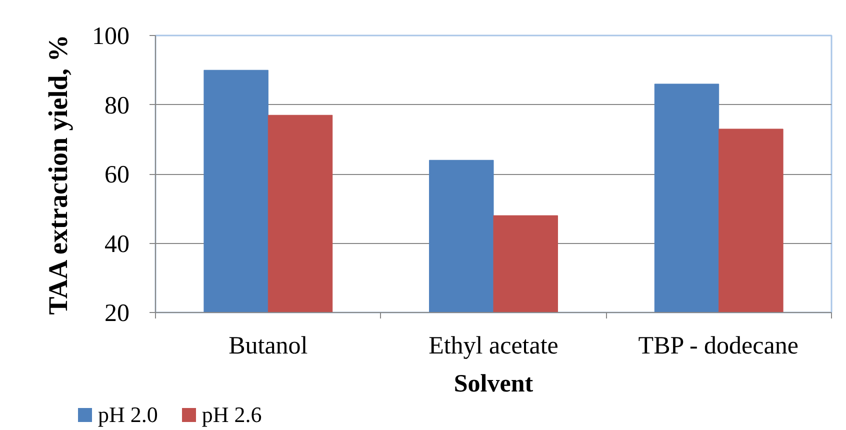  What do you see at coordinates (58, 174) in the screenshot?
I see `y-axis-title: TAA extraction yield, %` at bounding box center [58, 174].